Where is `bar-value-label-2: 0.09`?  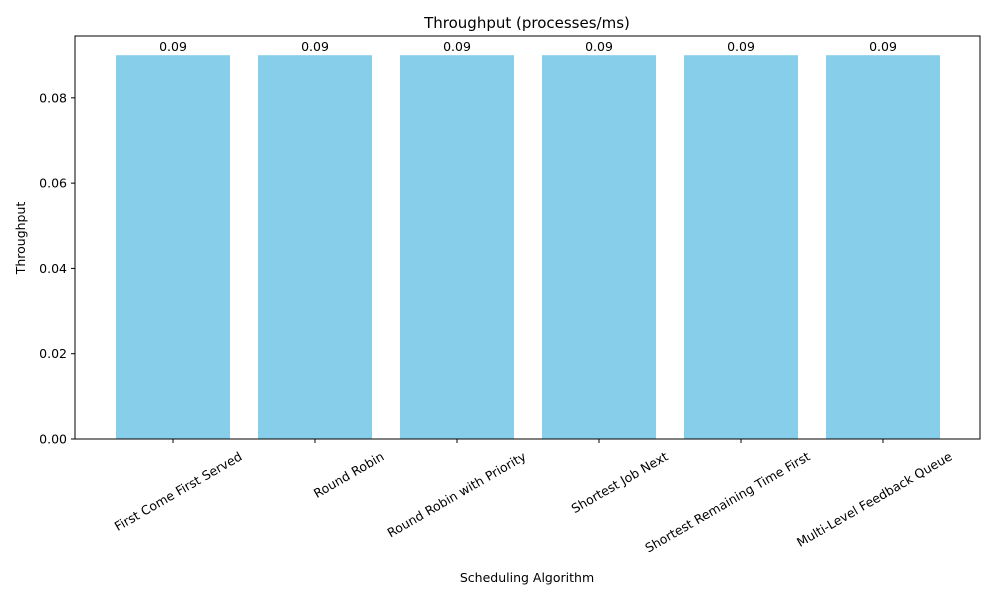 bar-value-label-2: 0.09 is located at coordinates (457, 46).